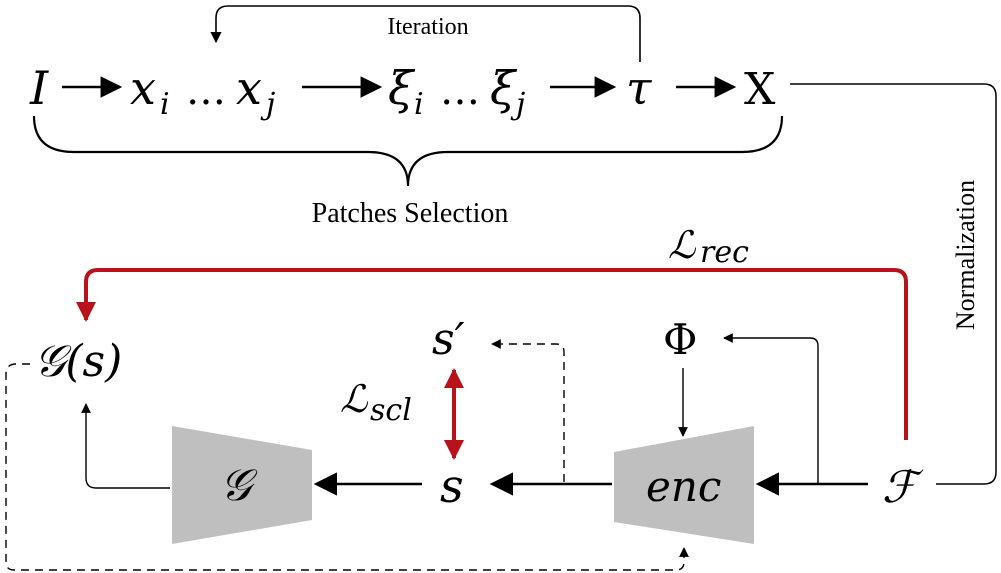 This screenshot has height=573, width=1001. What do you see at coordinates (242, 485) in the screenshot?
I see `generator-block` at bounding box center [242, 485].